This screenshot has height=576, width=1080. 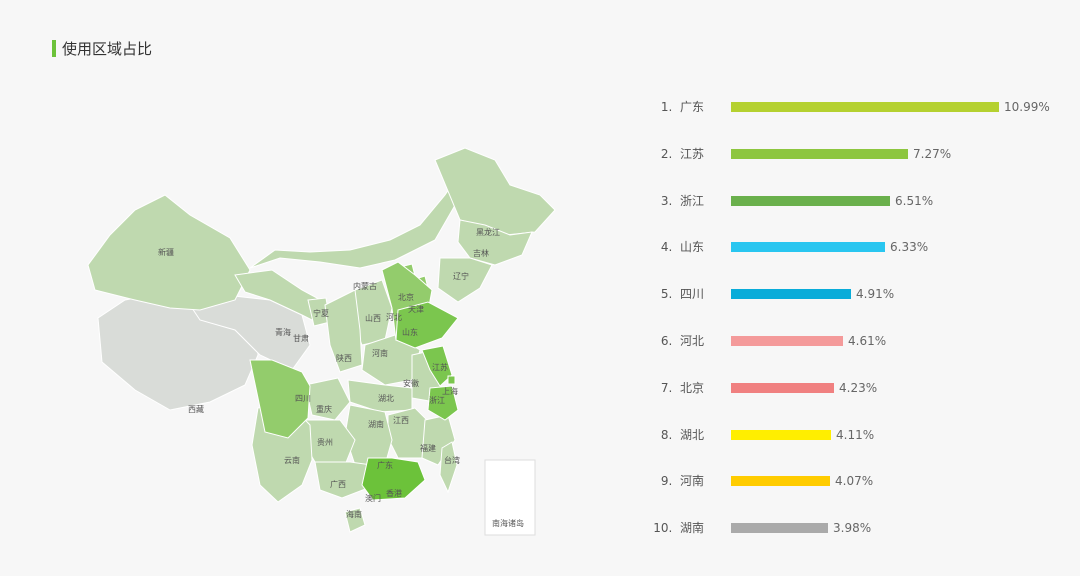 I want to click on map-label-yunnan: 云南, so click(x=292, y=460).